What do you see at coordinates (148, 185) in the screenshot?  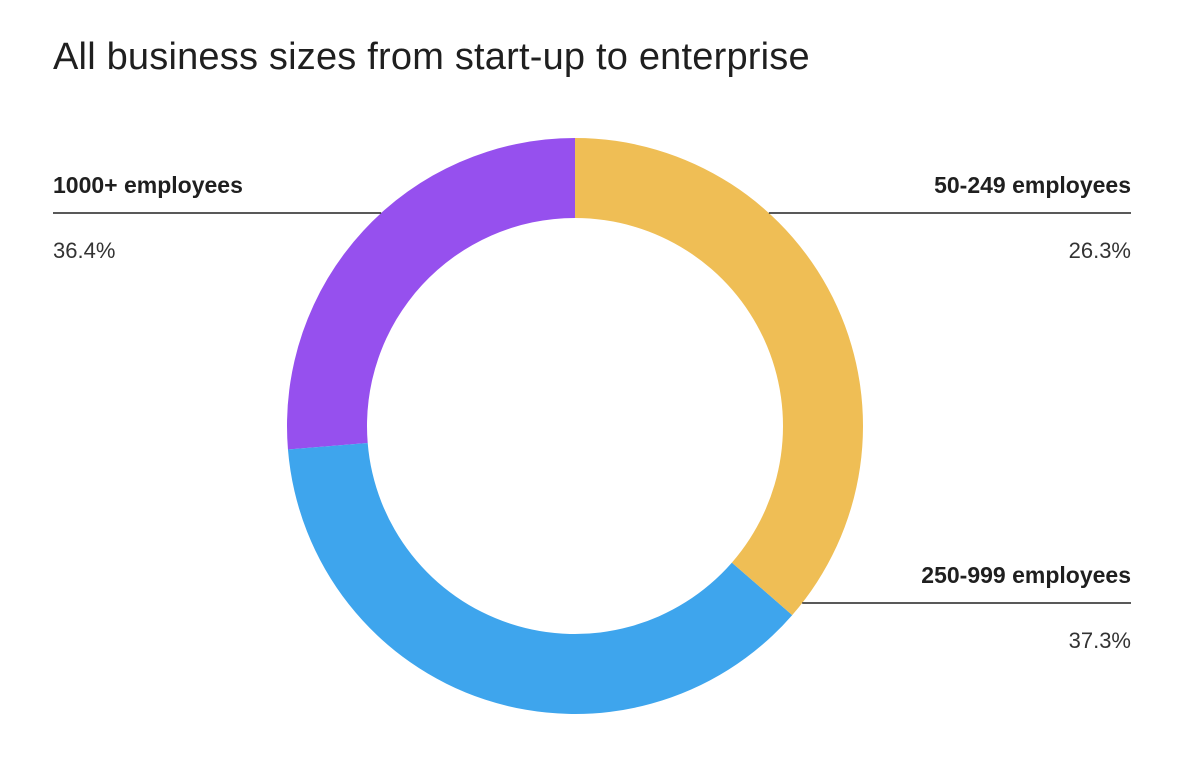 I see `slice-label-1000-employees: 1000+ employees` at bounding box center [148, 185].